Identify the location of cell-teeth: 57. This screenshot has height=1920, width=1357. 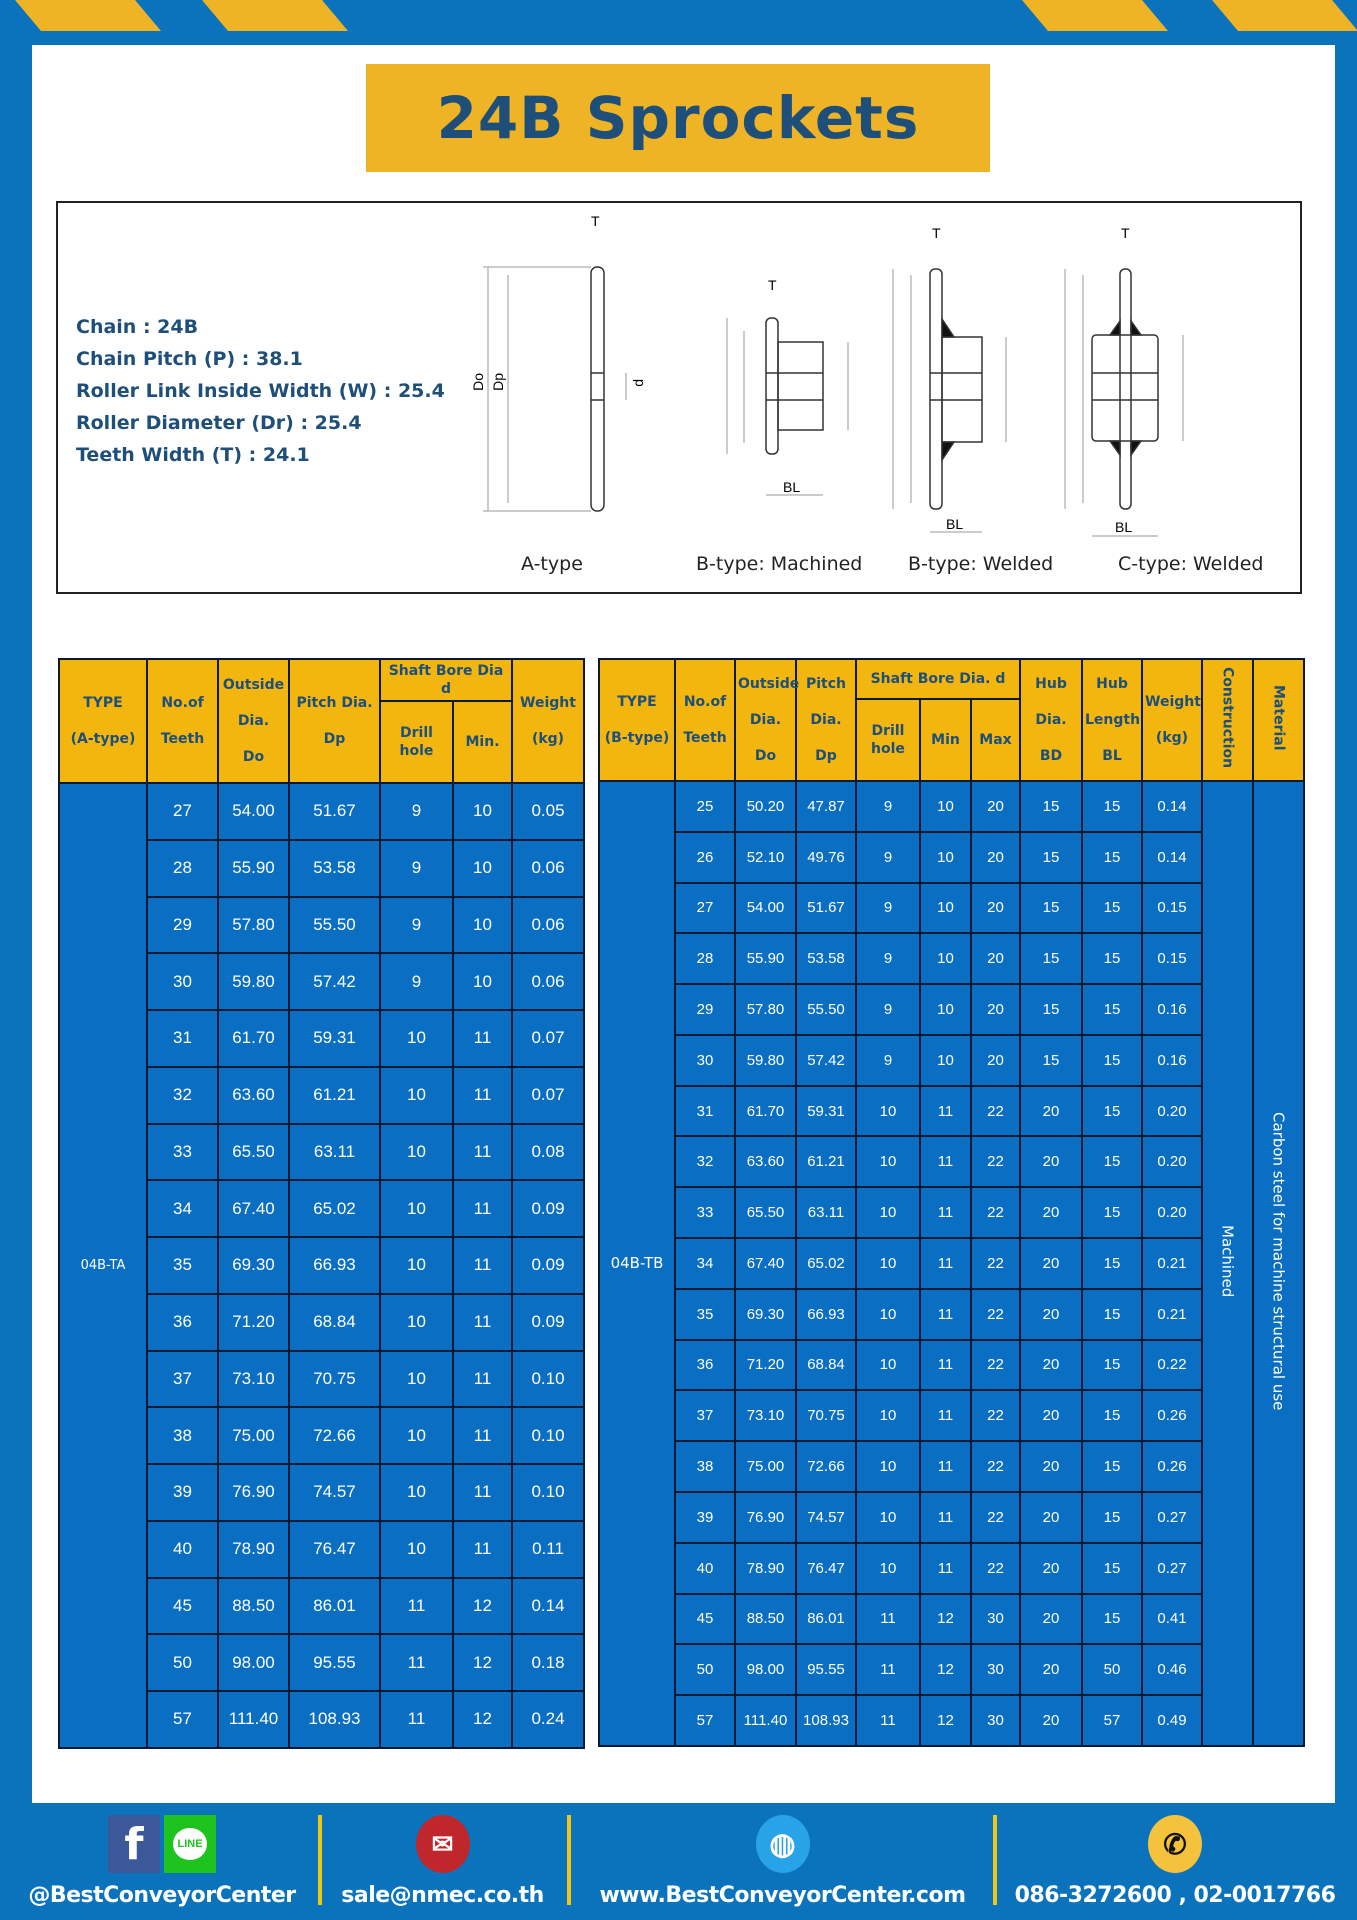
(705, 1720).